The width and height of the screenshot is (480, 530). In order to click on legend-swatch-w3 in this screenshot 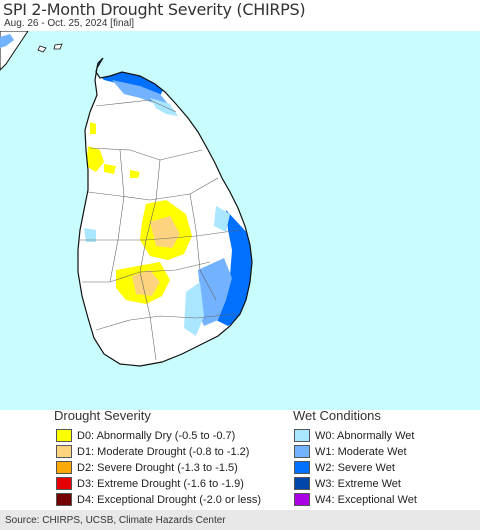, I will do `click(302, 483)`.